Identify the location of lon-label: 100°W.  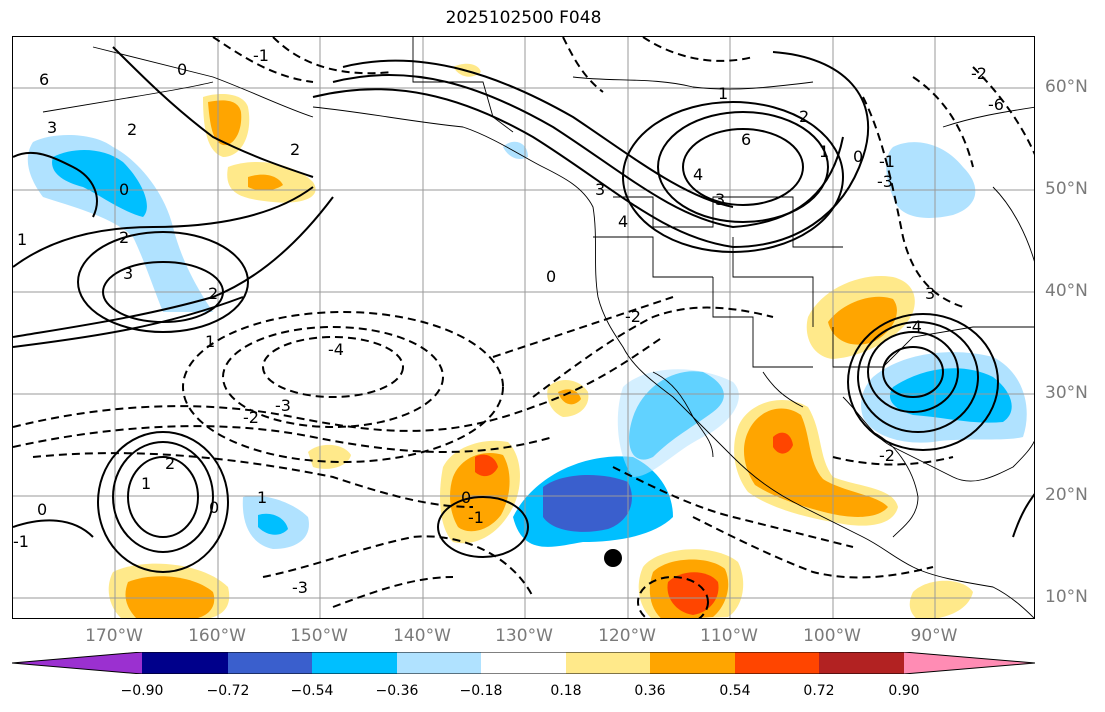
(832, 636).